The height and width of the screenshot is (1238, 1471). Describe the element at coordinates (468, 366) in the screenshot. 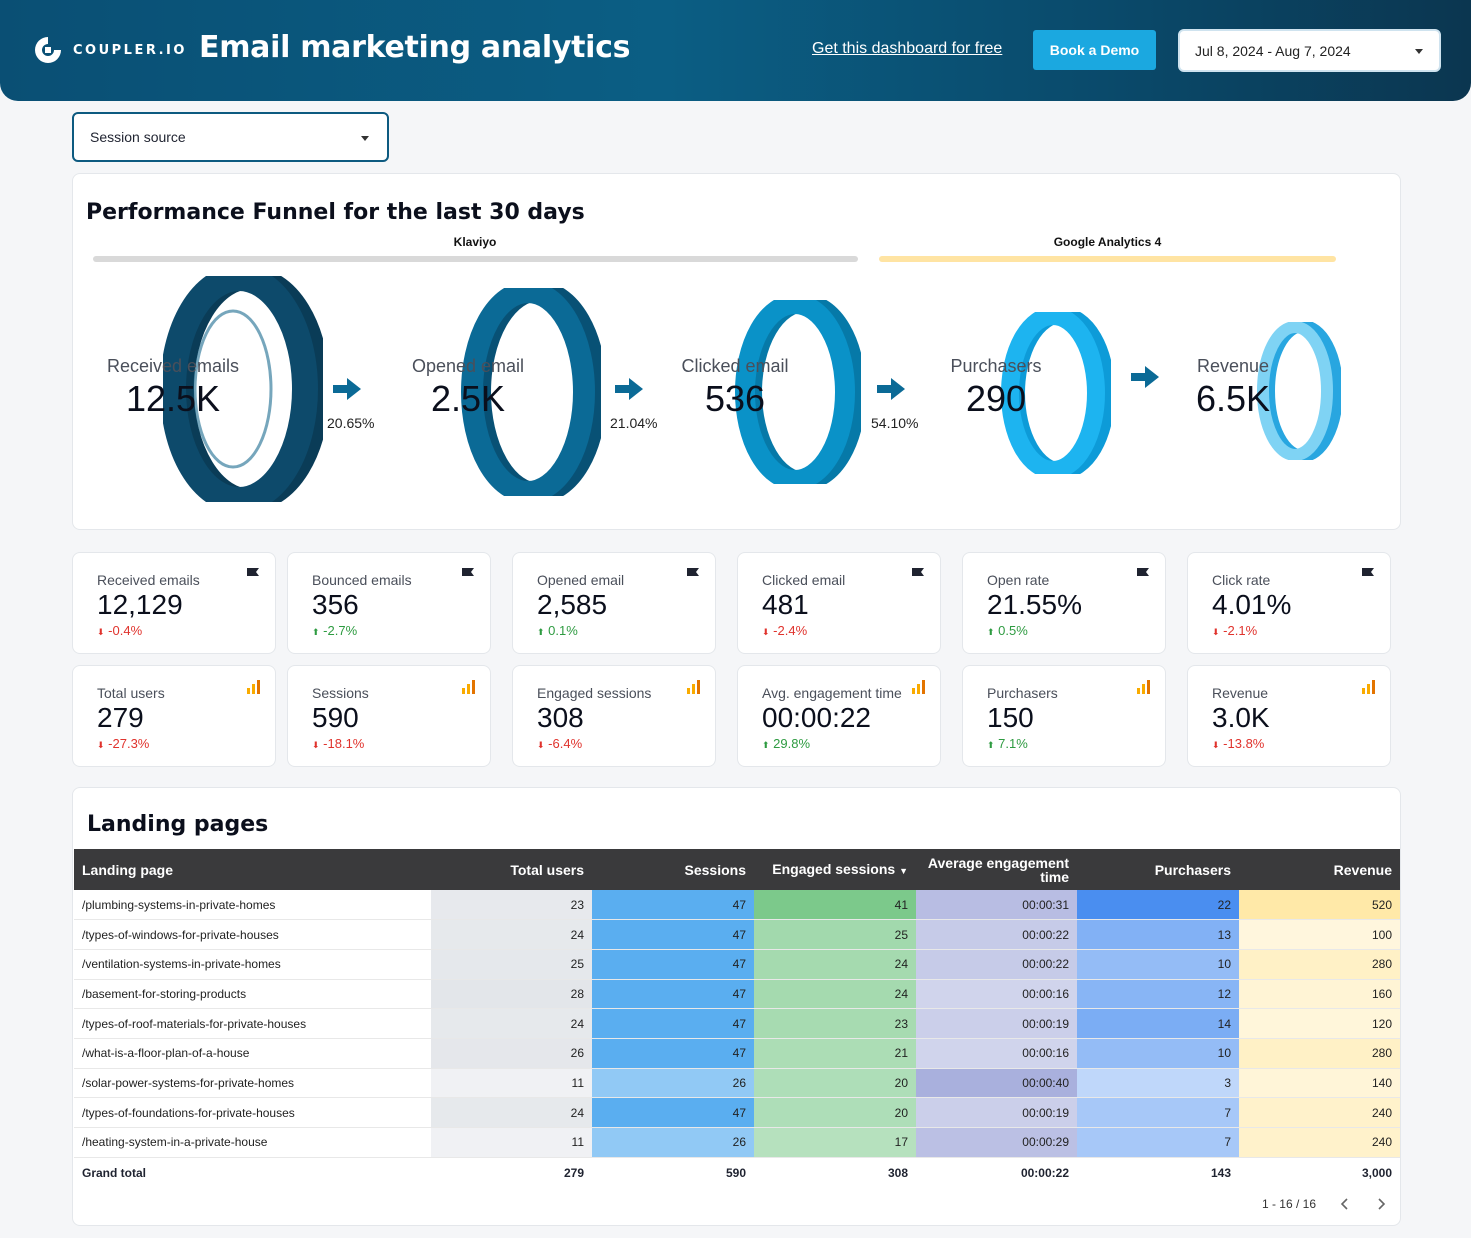

I see `funnel-label-opened: Opened email` at that location.